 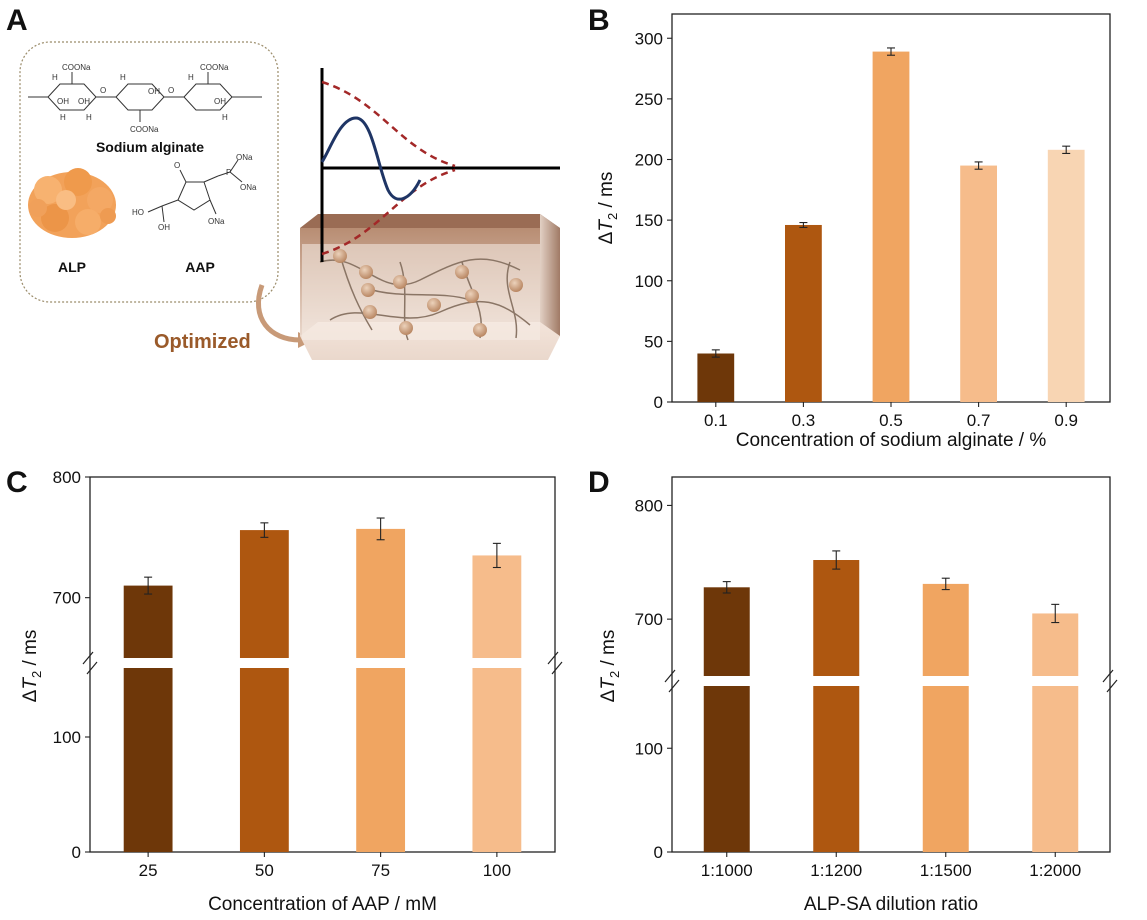 I want to click on chem-h-4: H, so click(x=63, y=117).